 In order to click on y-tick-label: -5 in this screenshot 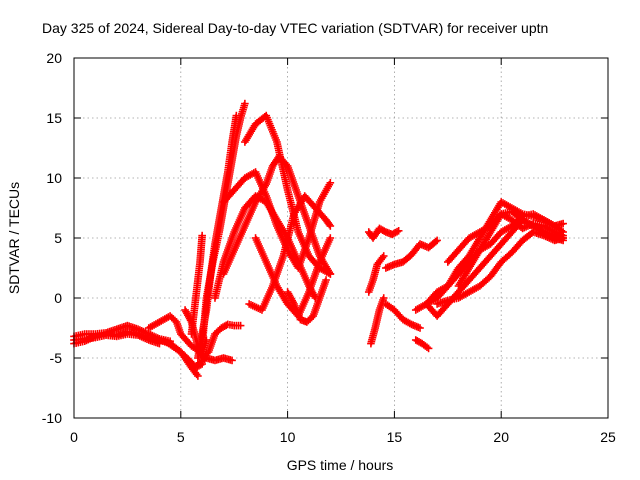, I will do `click(56, 358)`.